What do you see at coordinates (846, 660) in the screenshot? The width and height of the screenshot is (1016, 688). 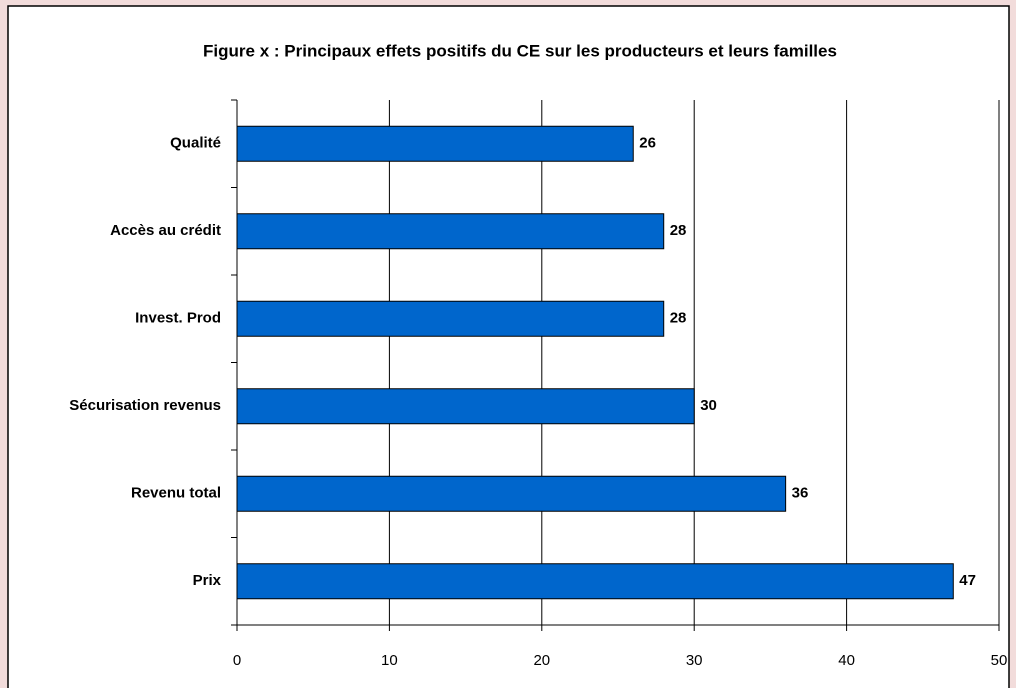 I see `x-tick-label: 40` at bounding box center [846, 660].